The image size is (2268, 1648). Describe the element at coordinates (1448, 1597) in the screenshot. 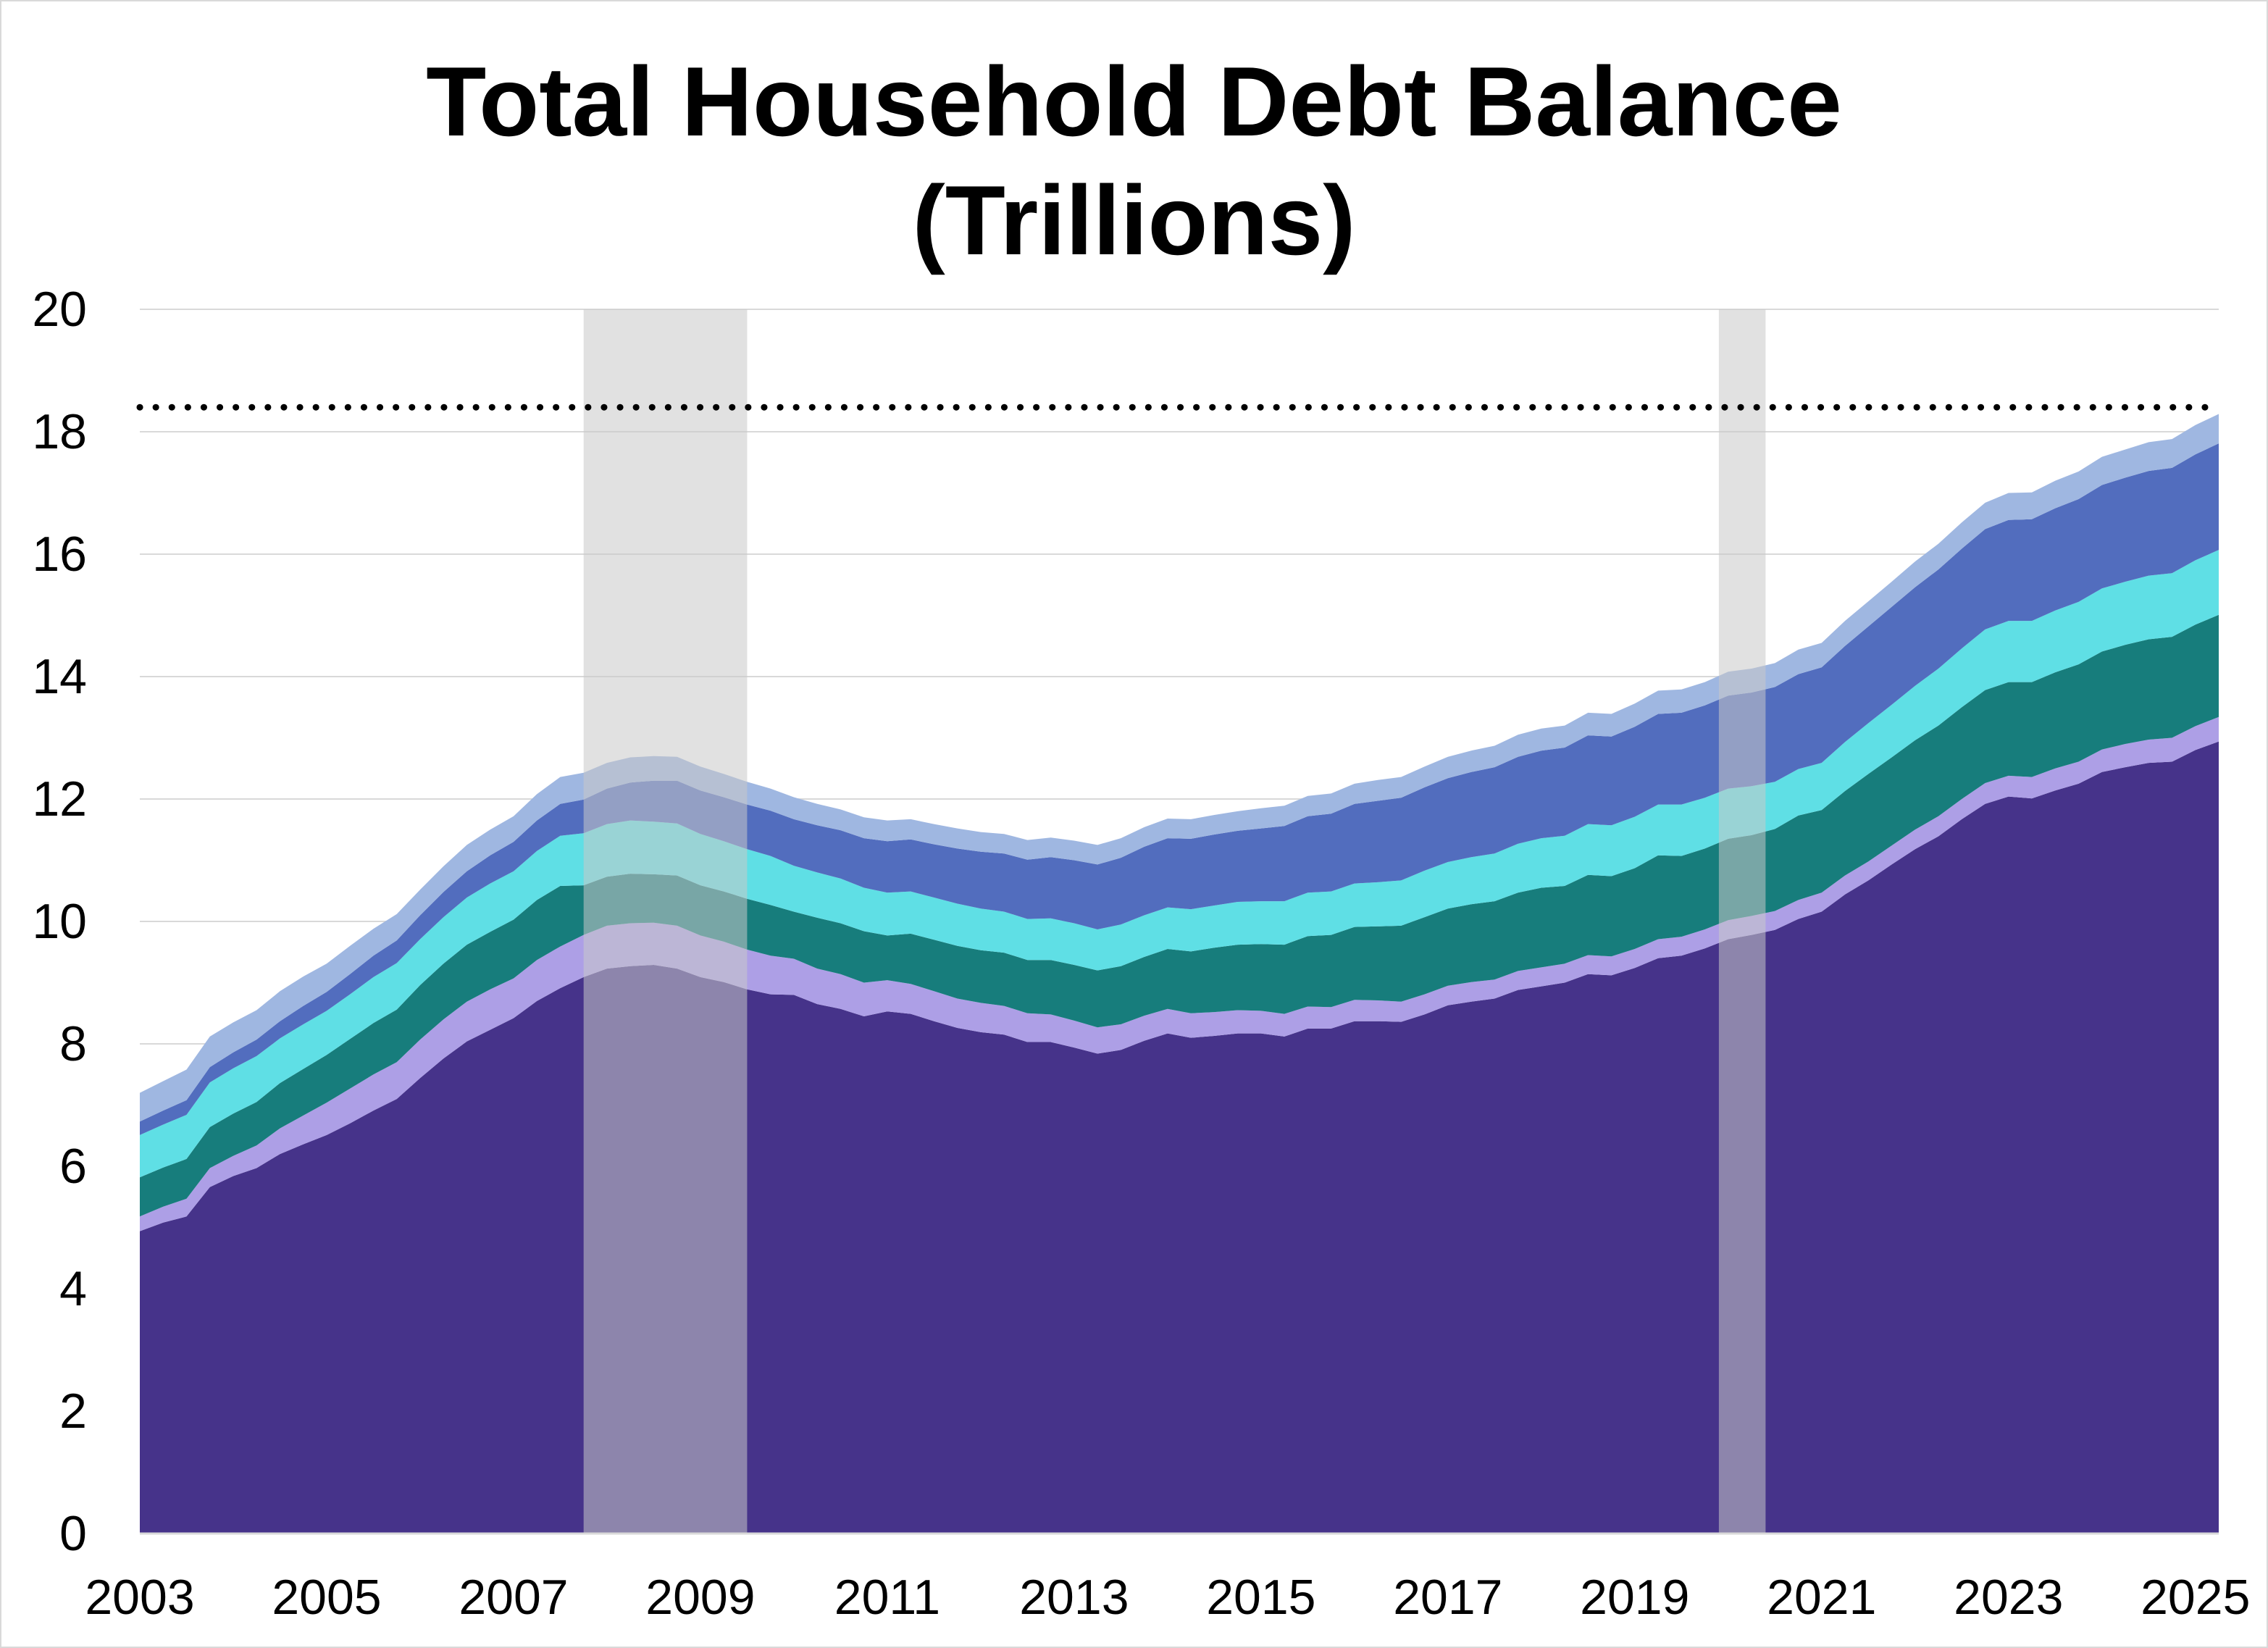

I see `x-tick-label: 2017` at that location.